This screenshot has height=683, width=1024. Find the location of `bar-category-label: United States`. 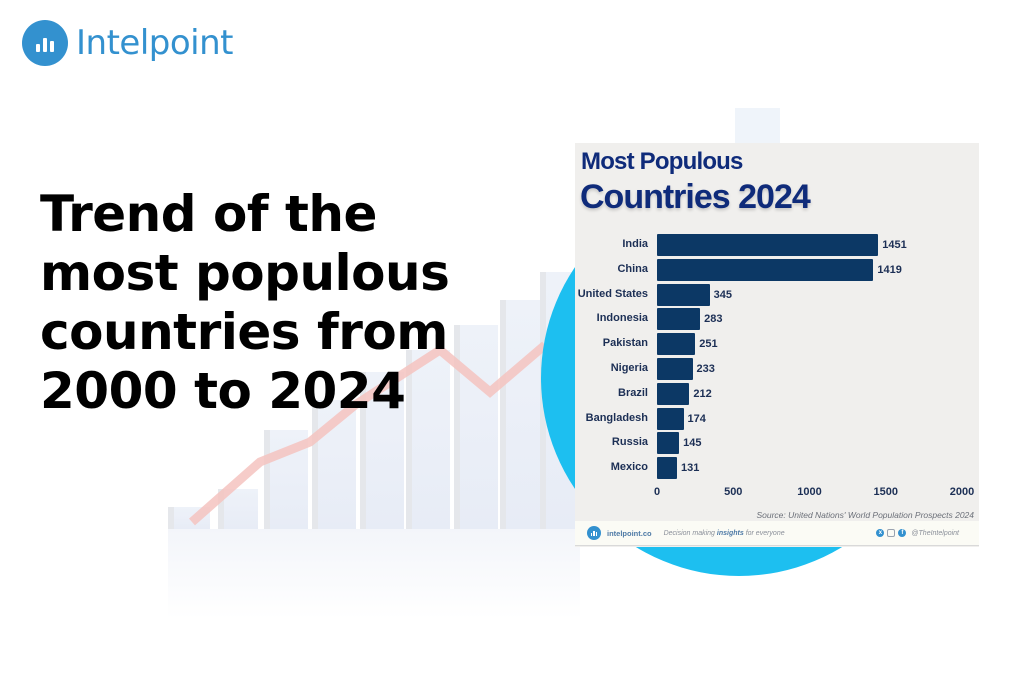

bar-category-label: United States is located at coordinates (612, 293).